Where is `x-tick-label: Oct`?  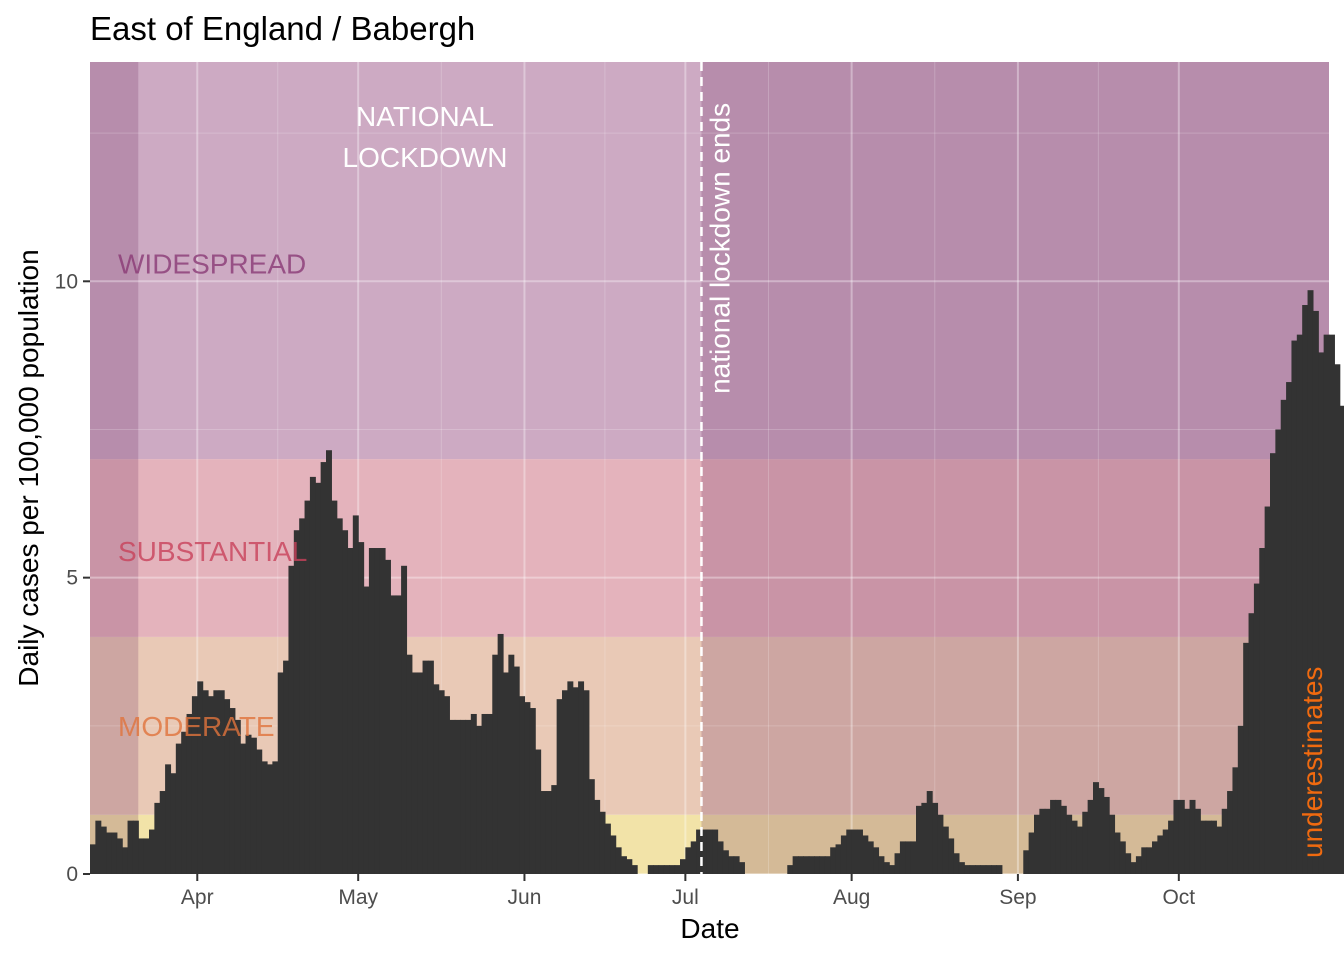 x-tick-label: Oct is located at coordinates (1178, 897).